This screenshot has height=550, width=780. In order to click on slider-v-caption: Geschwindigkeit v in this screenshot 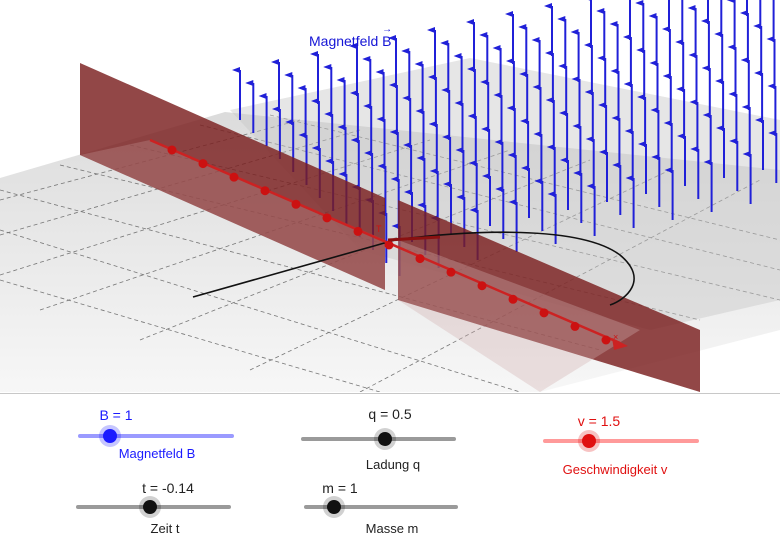, I will do `click(615, 469)`.